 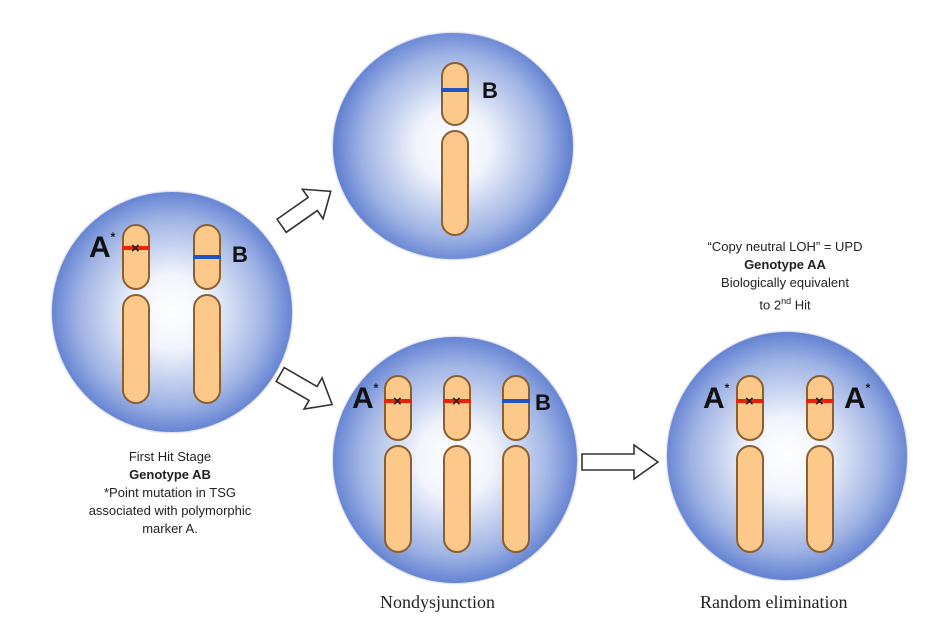 What do you see at coordinates (437, 602) in the screenshot?
I see `stage-label-nondisjunction: Nondysjunction` at bounding box center [437, 602].